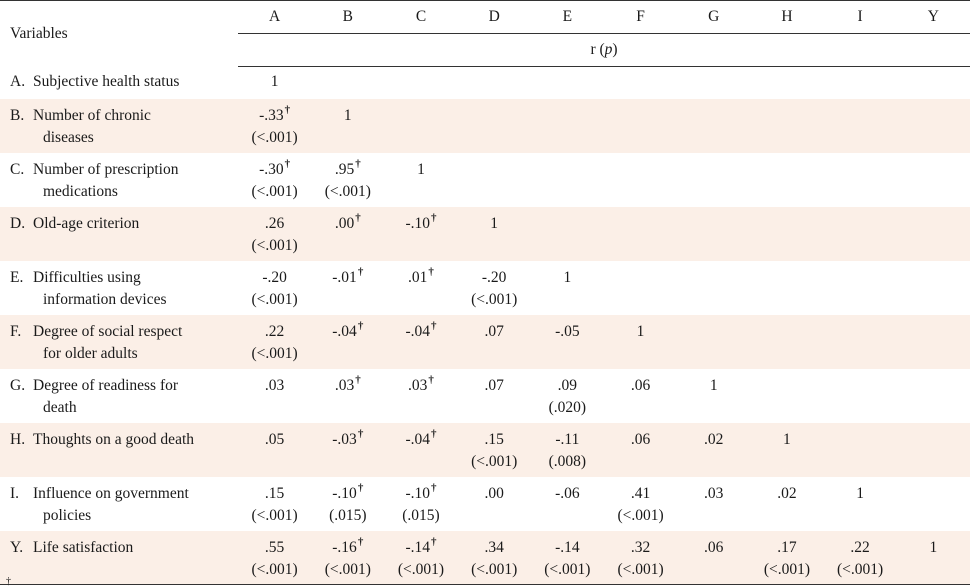  I want to click on footnote-marker: †, so click(8, 581).